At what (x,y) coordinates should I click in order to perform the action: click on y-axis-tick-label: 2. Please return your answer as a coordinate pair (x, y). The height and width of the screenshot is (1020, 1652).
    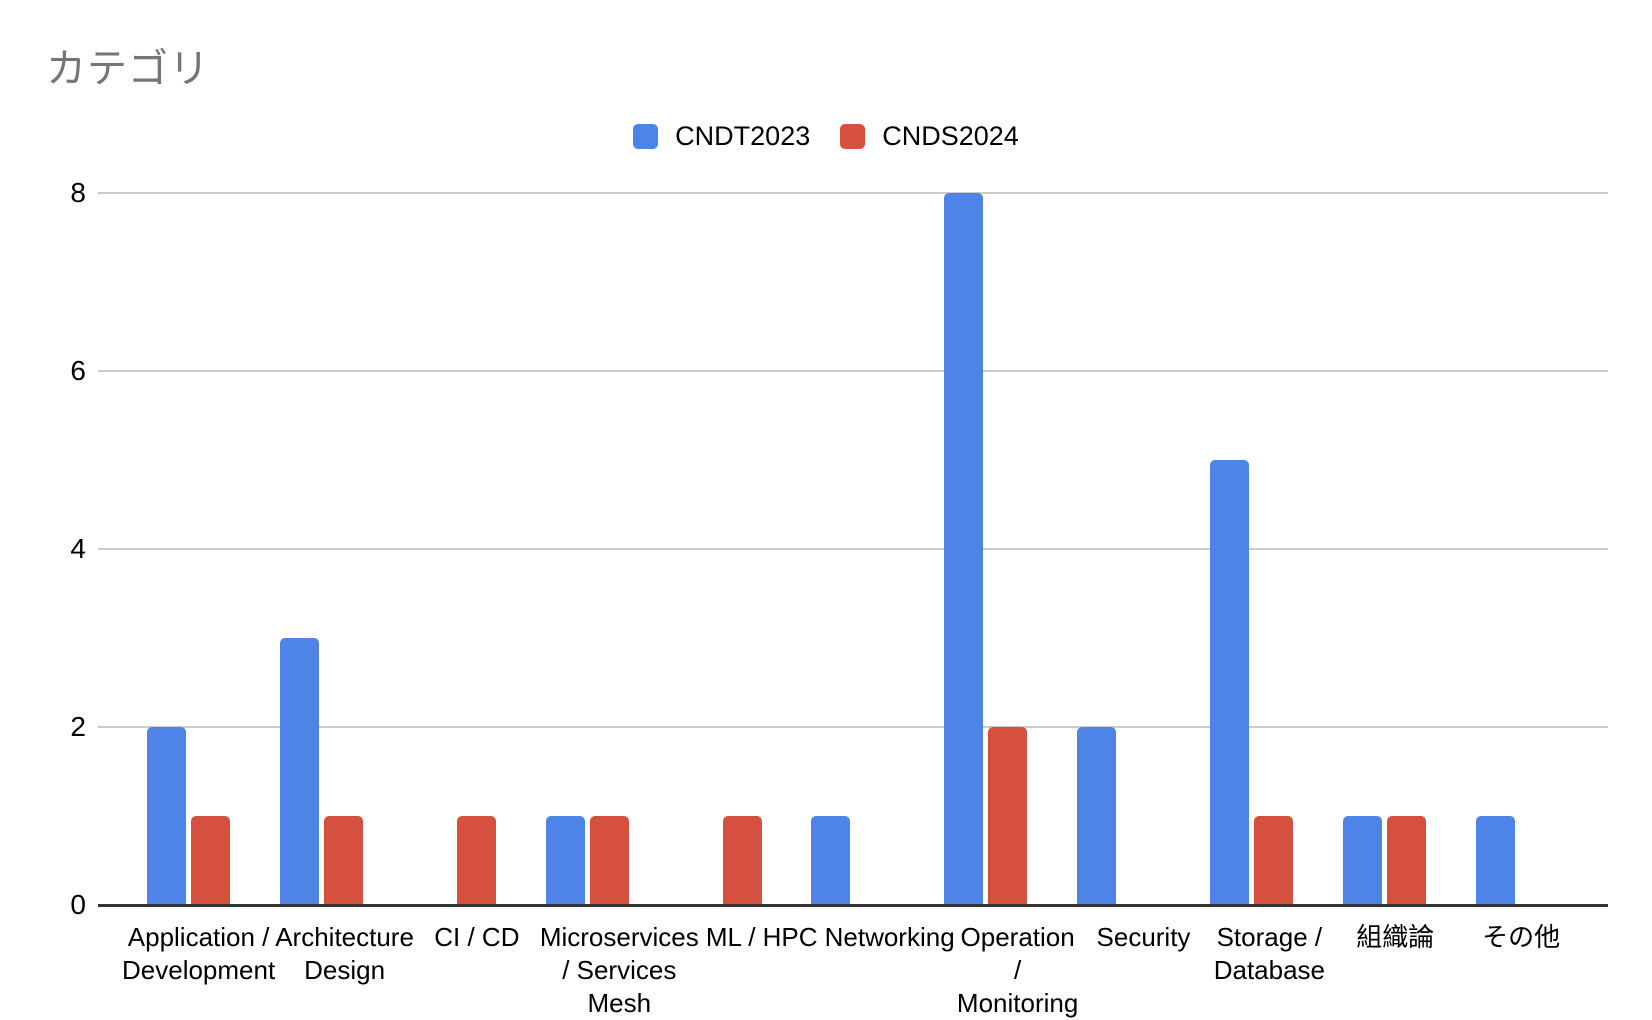
    Looking at the image, I should click on (78, 726).